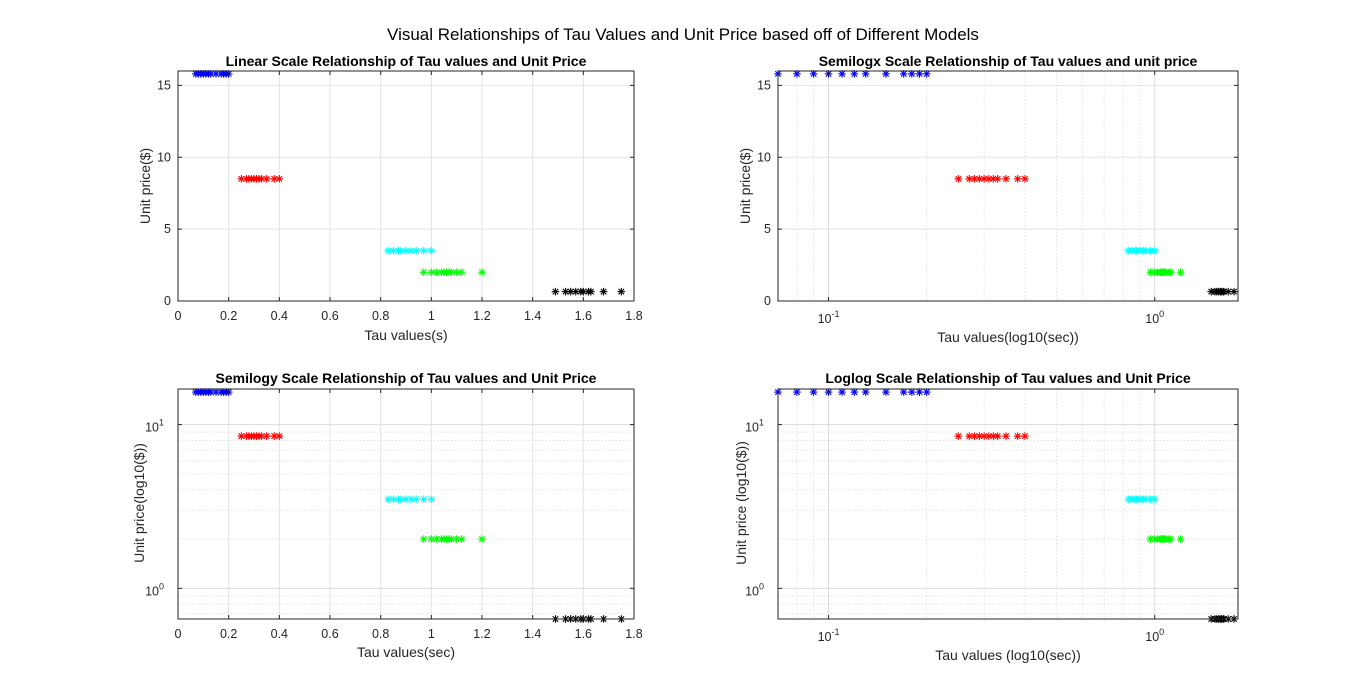  I want to click on x-tick-label: 0.6, so click(329, 316).